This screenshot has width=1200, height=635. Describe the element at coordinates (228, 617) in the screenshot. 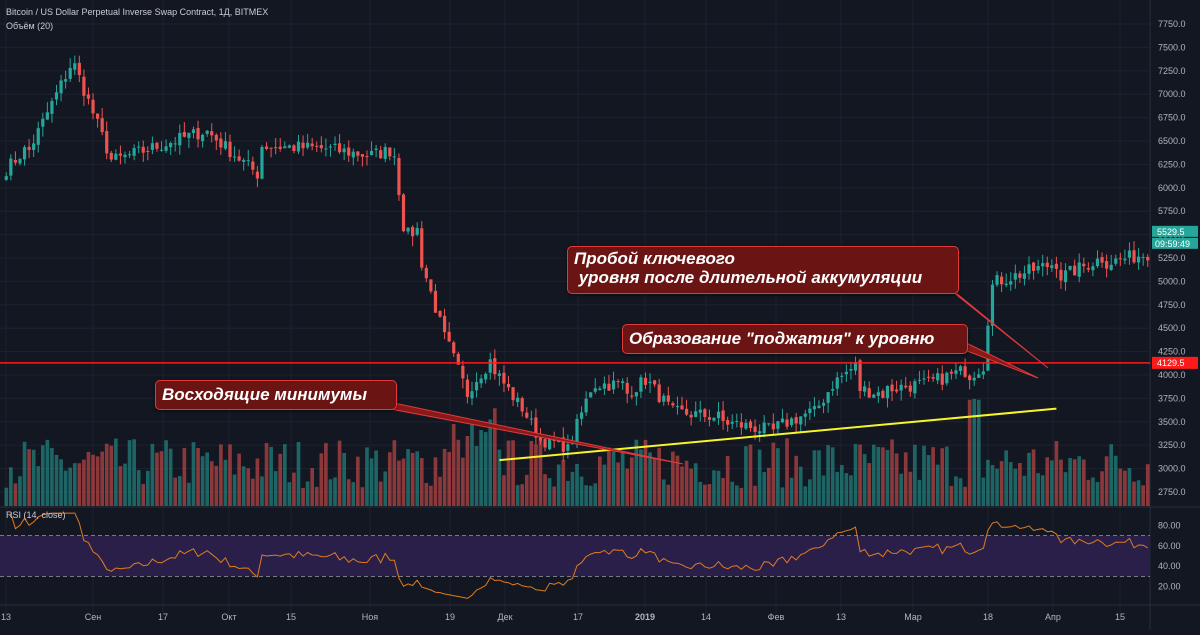

I see `time-tick-label: Окт` at that location.